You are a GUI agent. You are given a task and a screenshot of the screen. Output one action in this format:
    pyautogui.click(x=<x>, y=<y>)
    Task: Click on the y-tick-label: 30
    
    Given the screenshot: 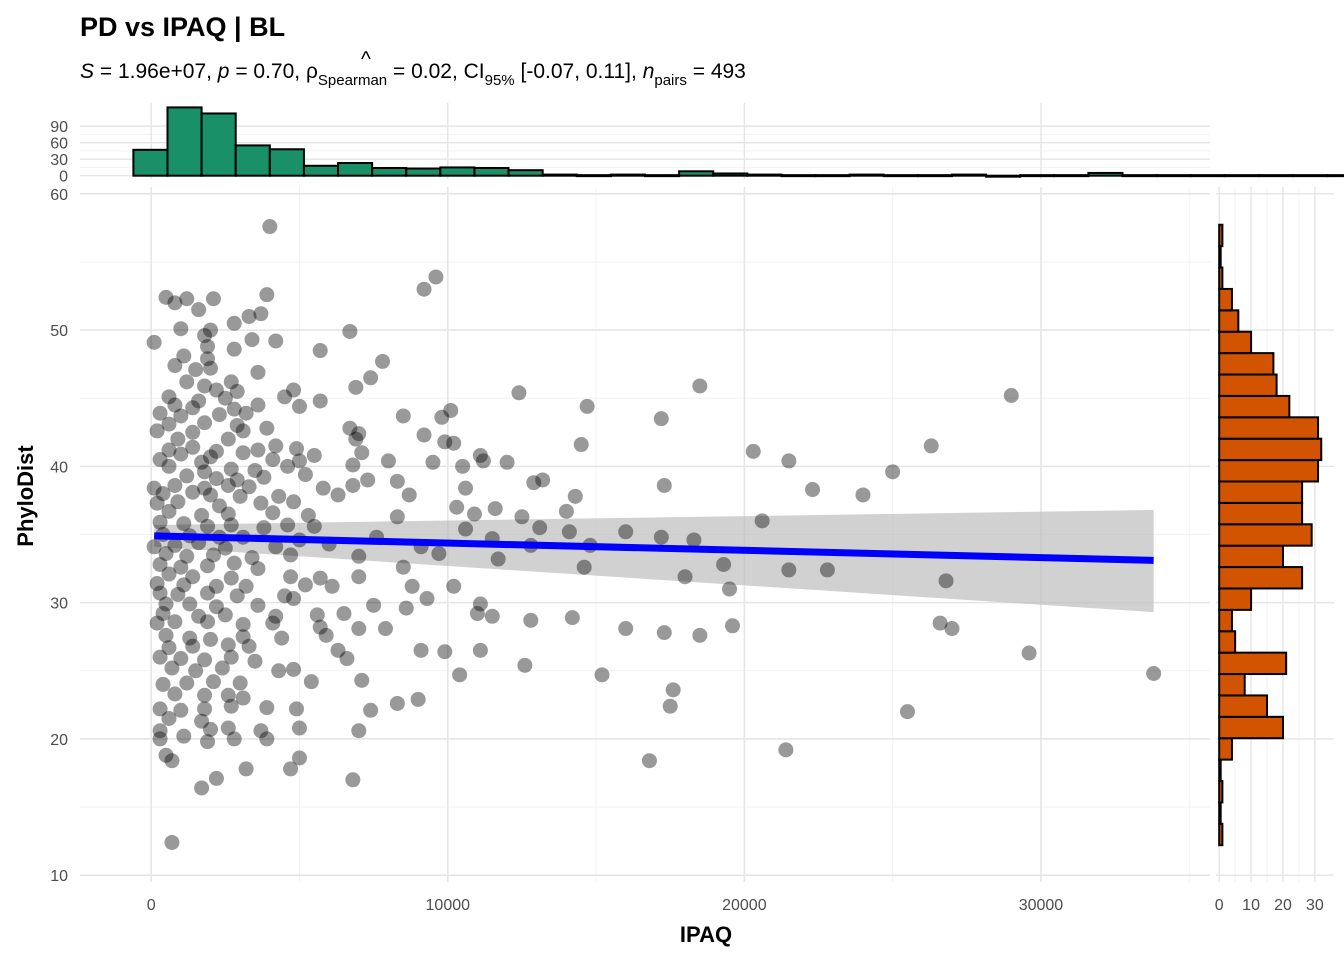 What is the action you would take?
    pyautogui.click(x=59, y=604)
    